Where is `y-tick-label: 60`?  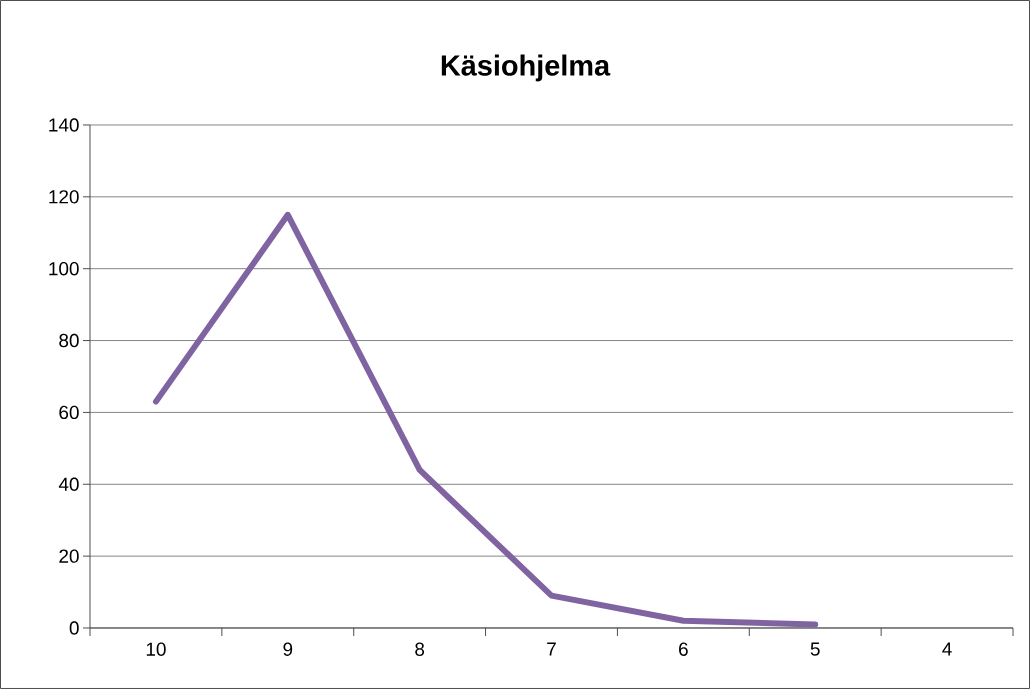
y-tick-label: 60 is located at coordinates (69, 412).